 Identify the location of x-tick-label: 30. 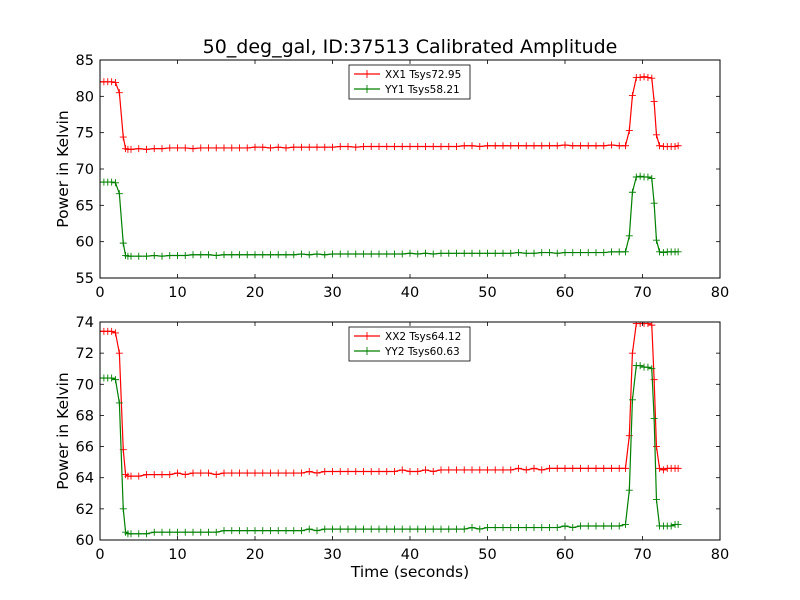
(332, 555).